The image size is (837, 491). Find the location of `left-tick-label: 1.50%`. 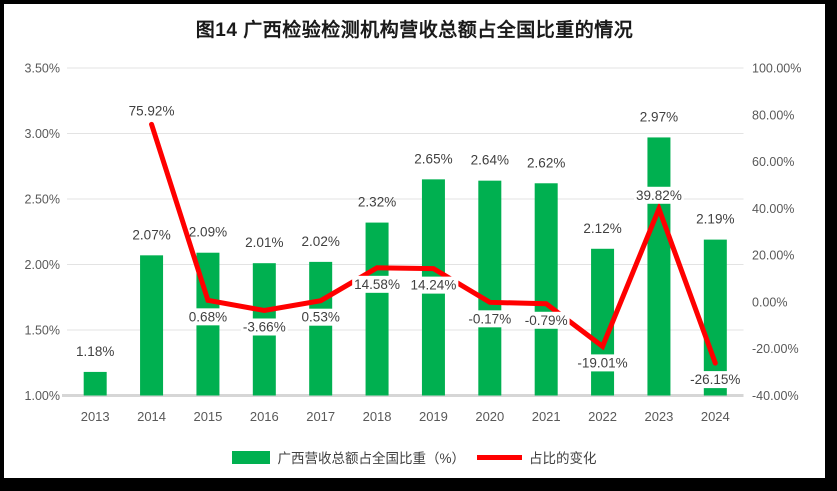

left-tick-label: 1.50% is located at coordinates (42, 331).